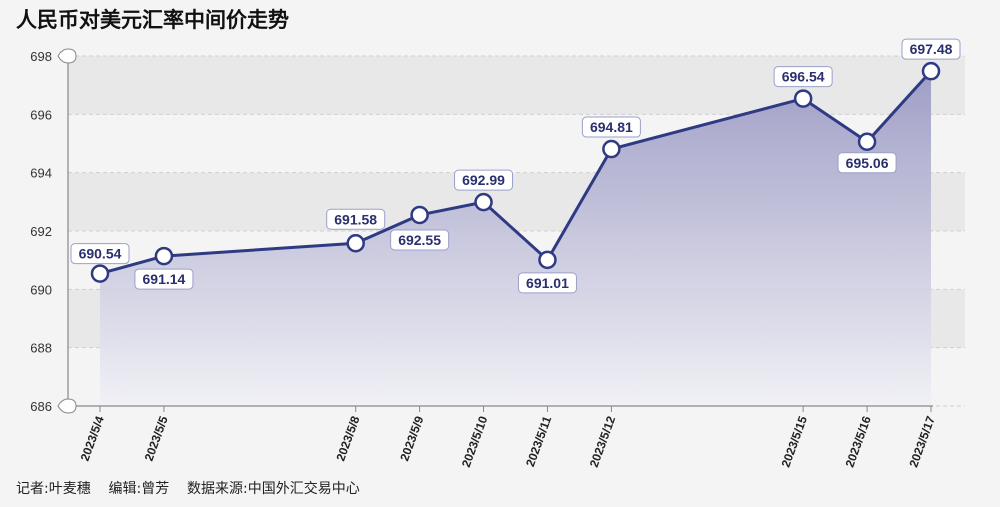 The width and height of the screenshot is (1000, 507). I want to click on x-tick-label: 2023/5/11, so click(538, 441).